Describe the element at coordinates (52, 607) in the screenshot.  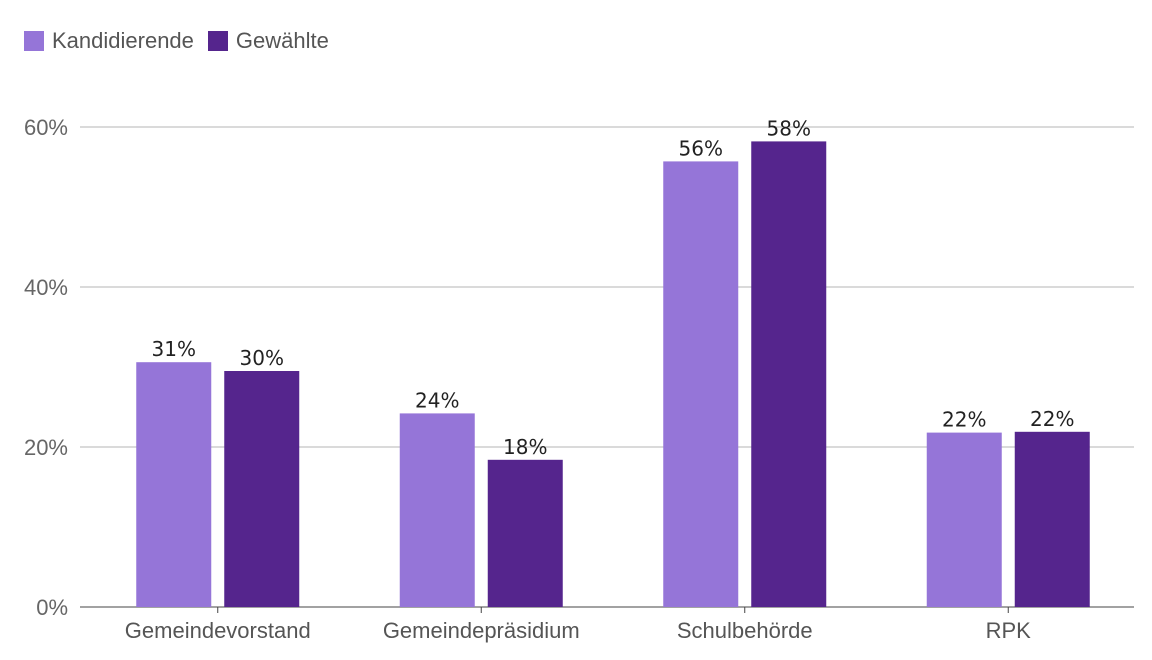
I see `y-tick-label: 0%` at that location.